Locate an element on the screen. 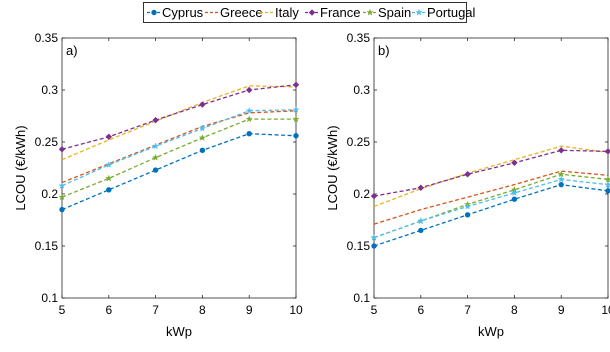 This screenshot has height=352, width=610. legend-label: Portugal is located at coordinates (451, 12).